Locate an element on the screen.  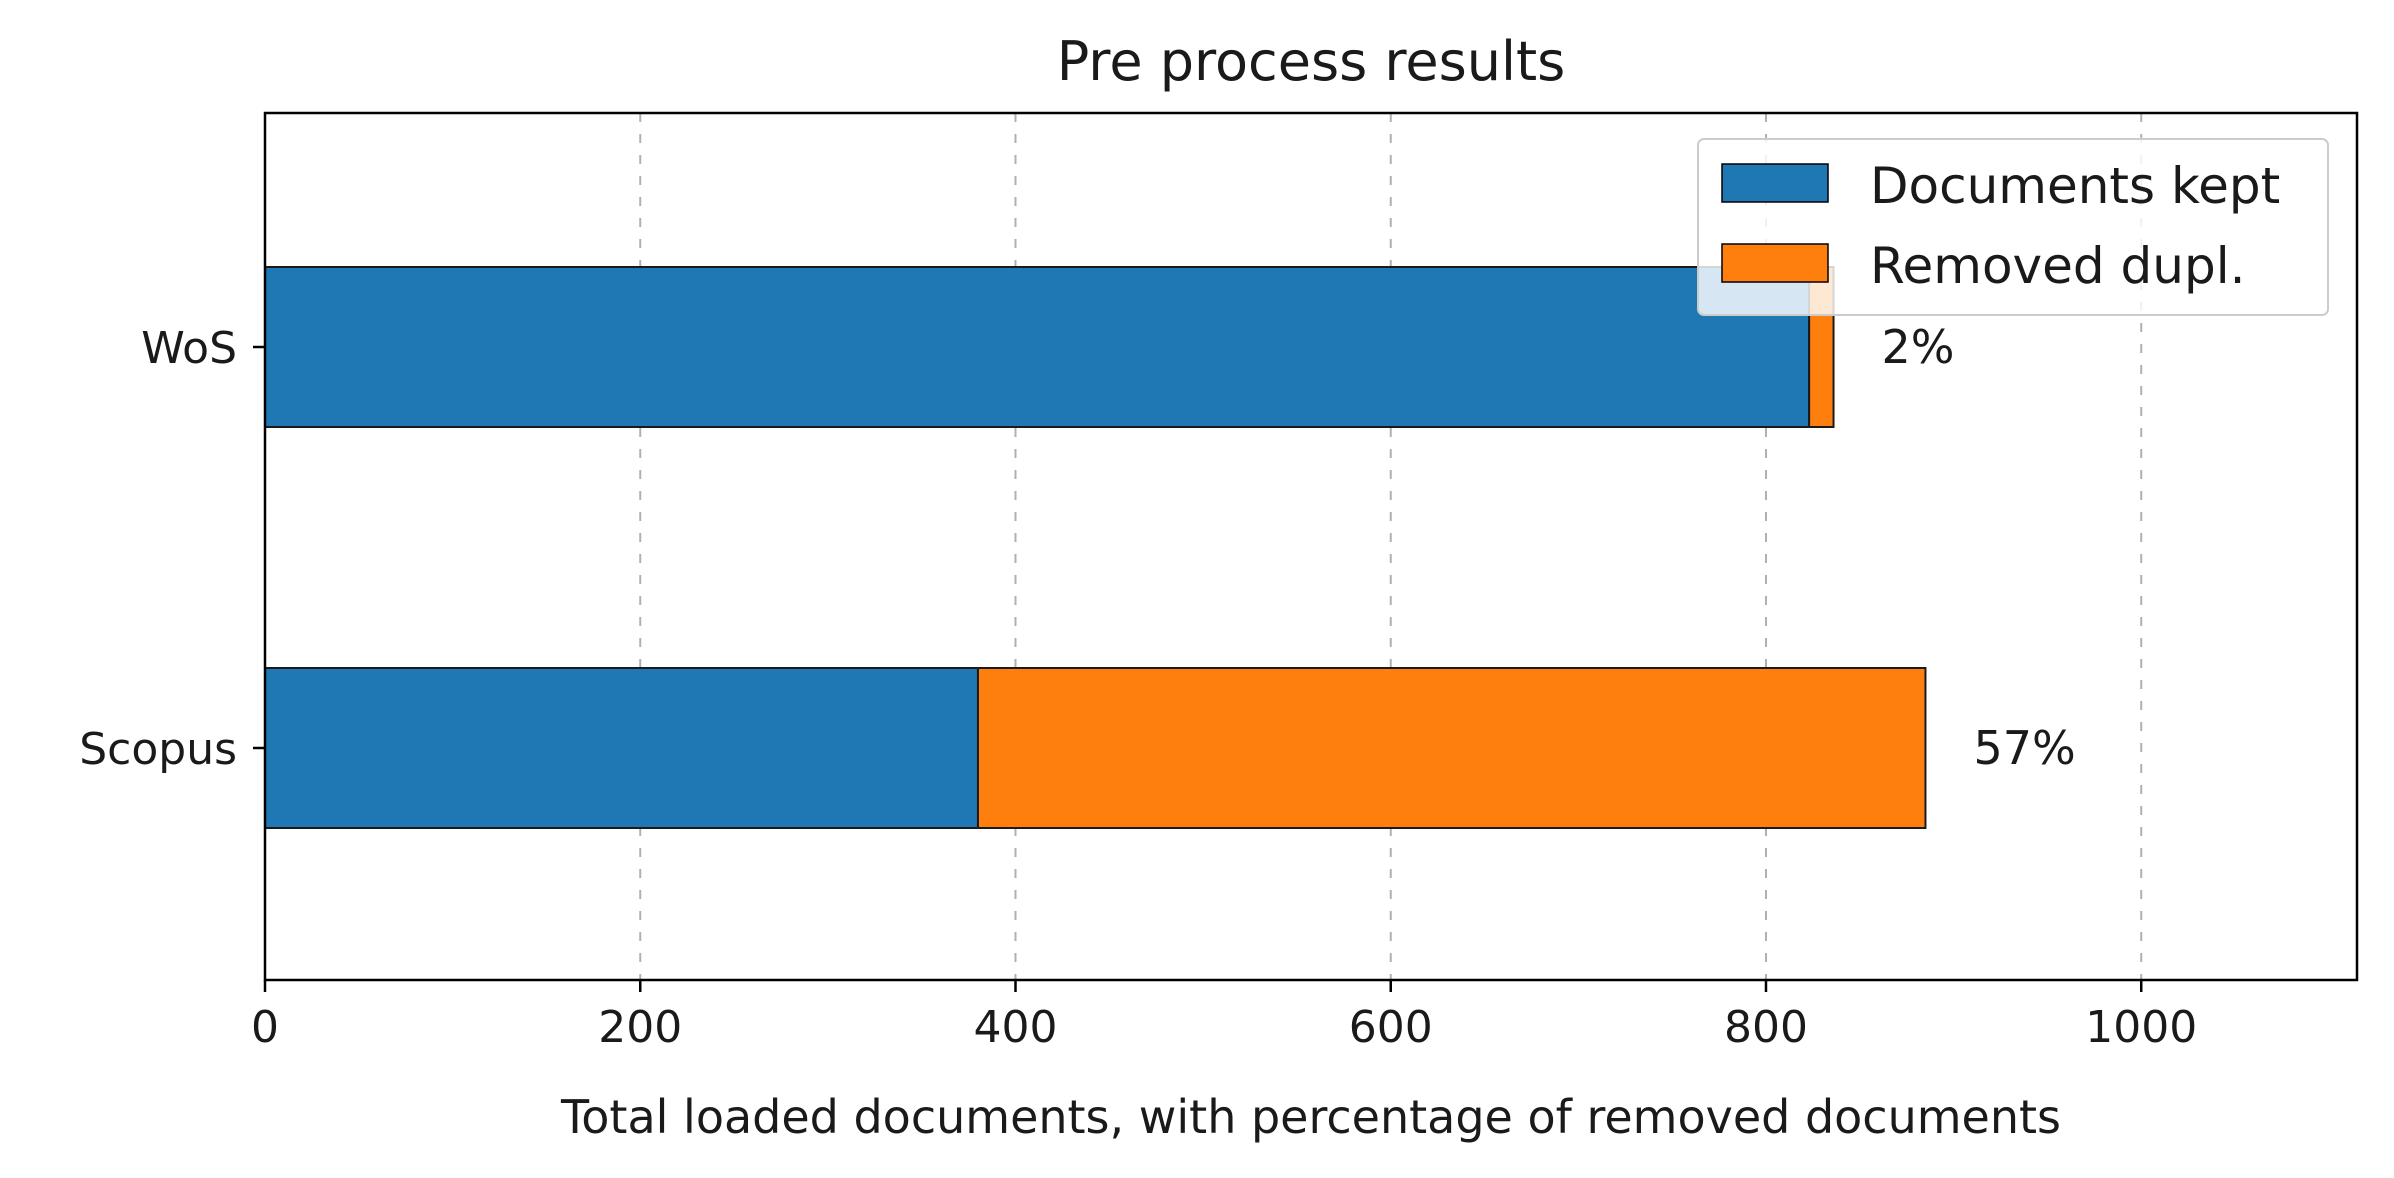
bar-scopus-removed-dupl is located at coordinates (1451, 748).